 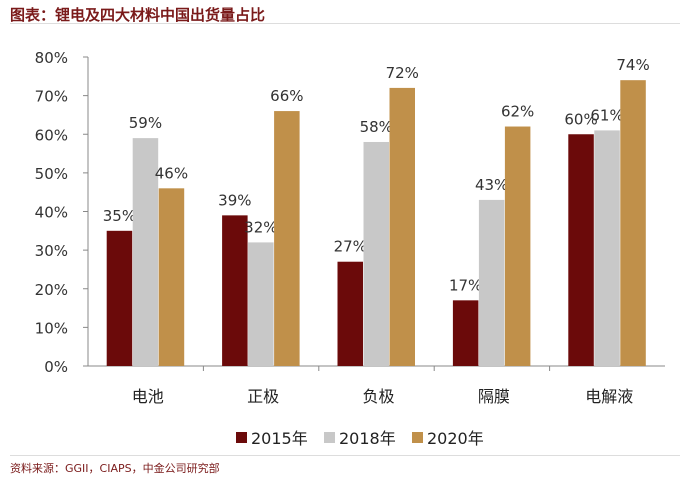 What do you see at coordinates (376, 127) in the screenshot?
I see `data-label: 58%` at bounding box center [376, 127].